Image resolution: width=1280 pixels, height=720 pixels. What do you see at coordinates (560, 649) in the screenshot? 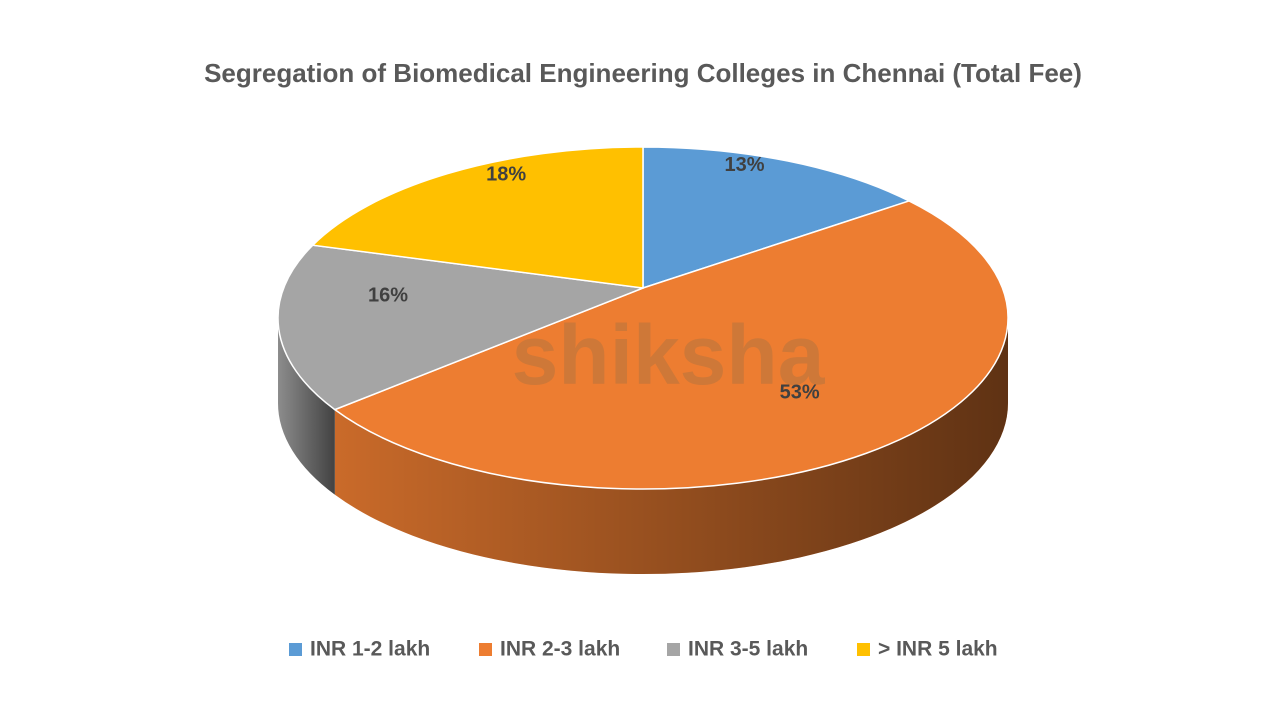
I see `legend-label: INR 2-3 lakh` at bounding box center [560, 649].